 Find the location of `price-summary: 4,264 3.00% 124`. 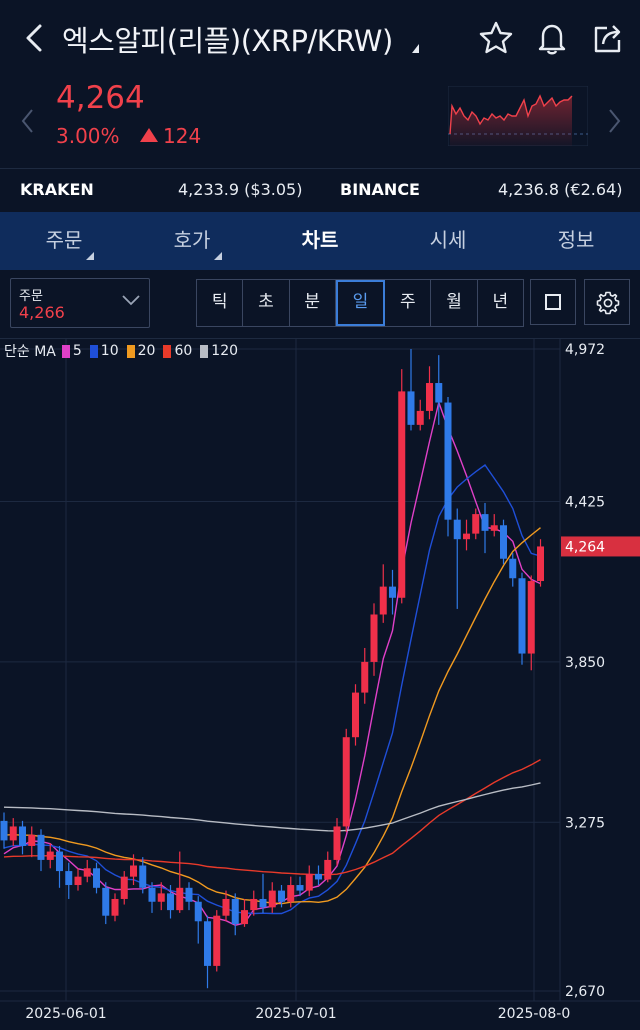

price-summary: 4,264 3.00% 124 is located at coordinates (320, 123).